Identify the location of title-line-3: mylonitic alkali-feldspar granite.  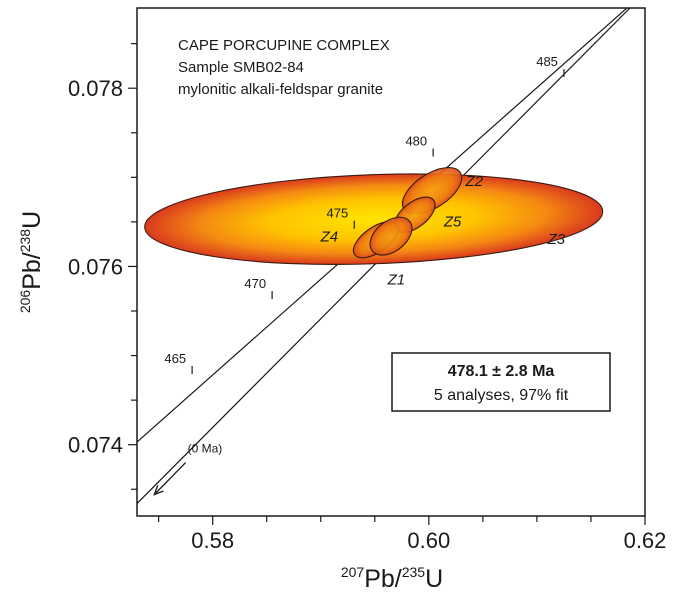
(280, 89).